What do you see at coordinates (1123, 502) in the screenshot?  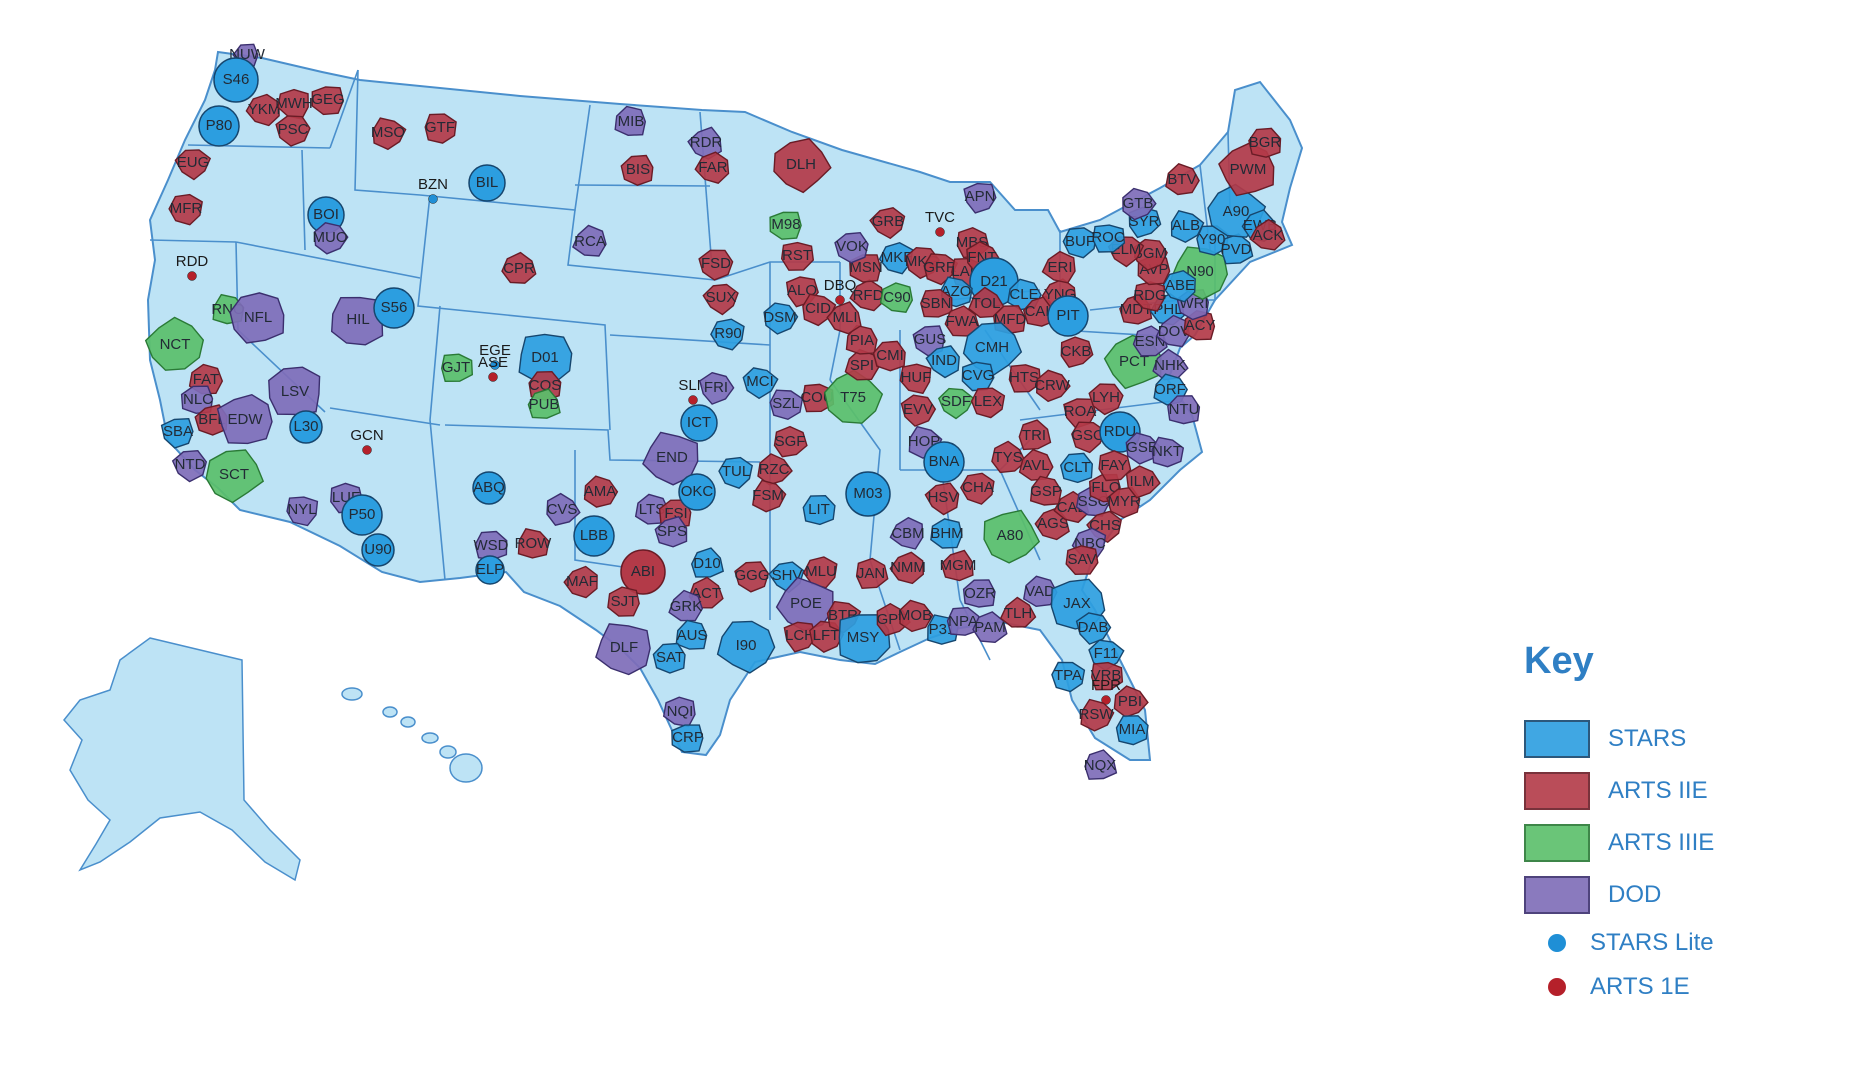 I see `facility-myr: MYR` at bounding box center [1123, 502].